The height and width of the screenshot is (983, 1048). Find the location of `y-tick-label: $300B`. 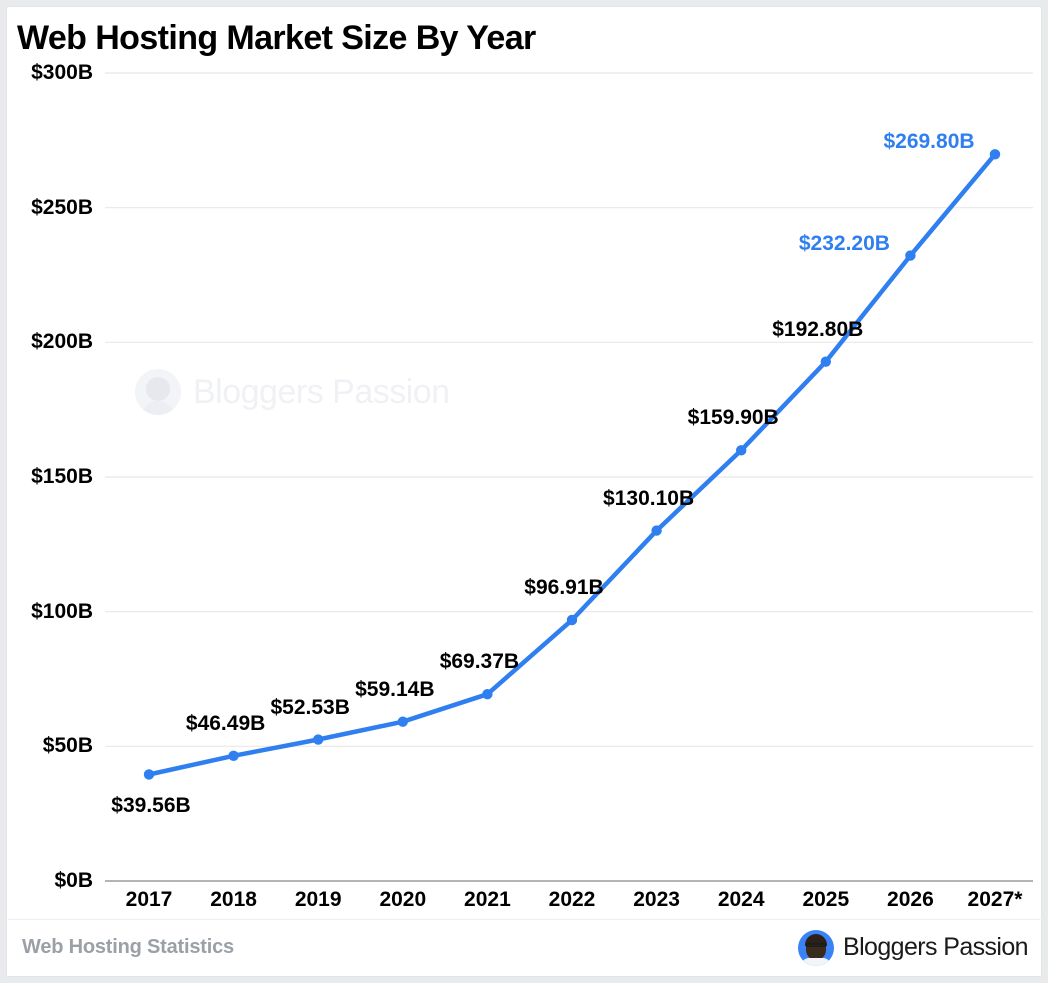

y-tick-label: $300B is located at coordinates (62, 72).